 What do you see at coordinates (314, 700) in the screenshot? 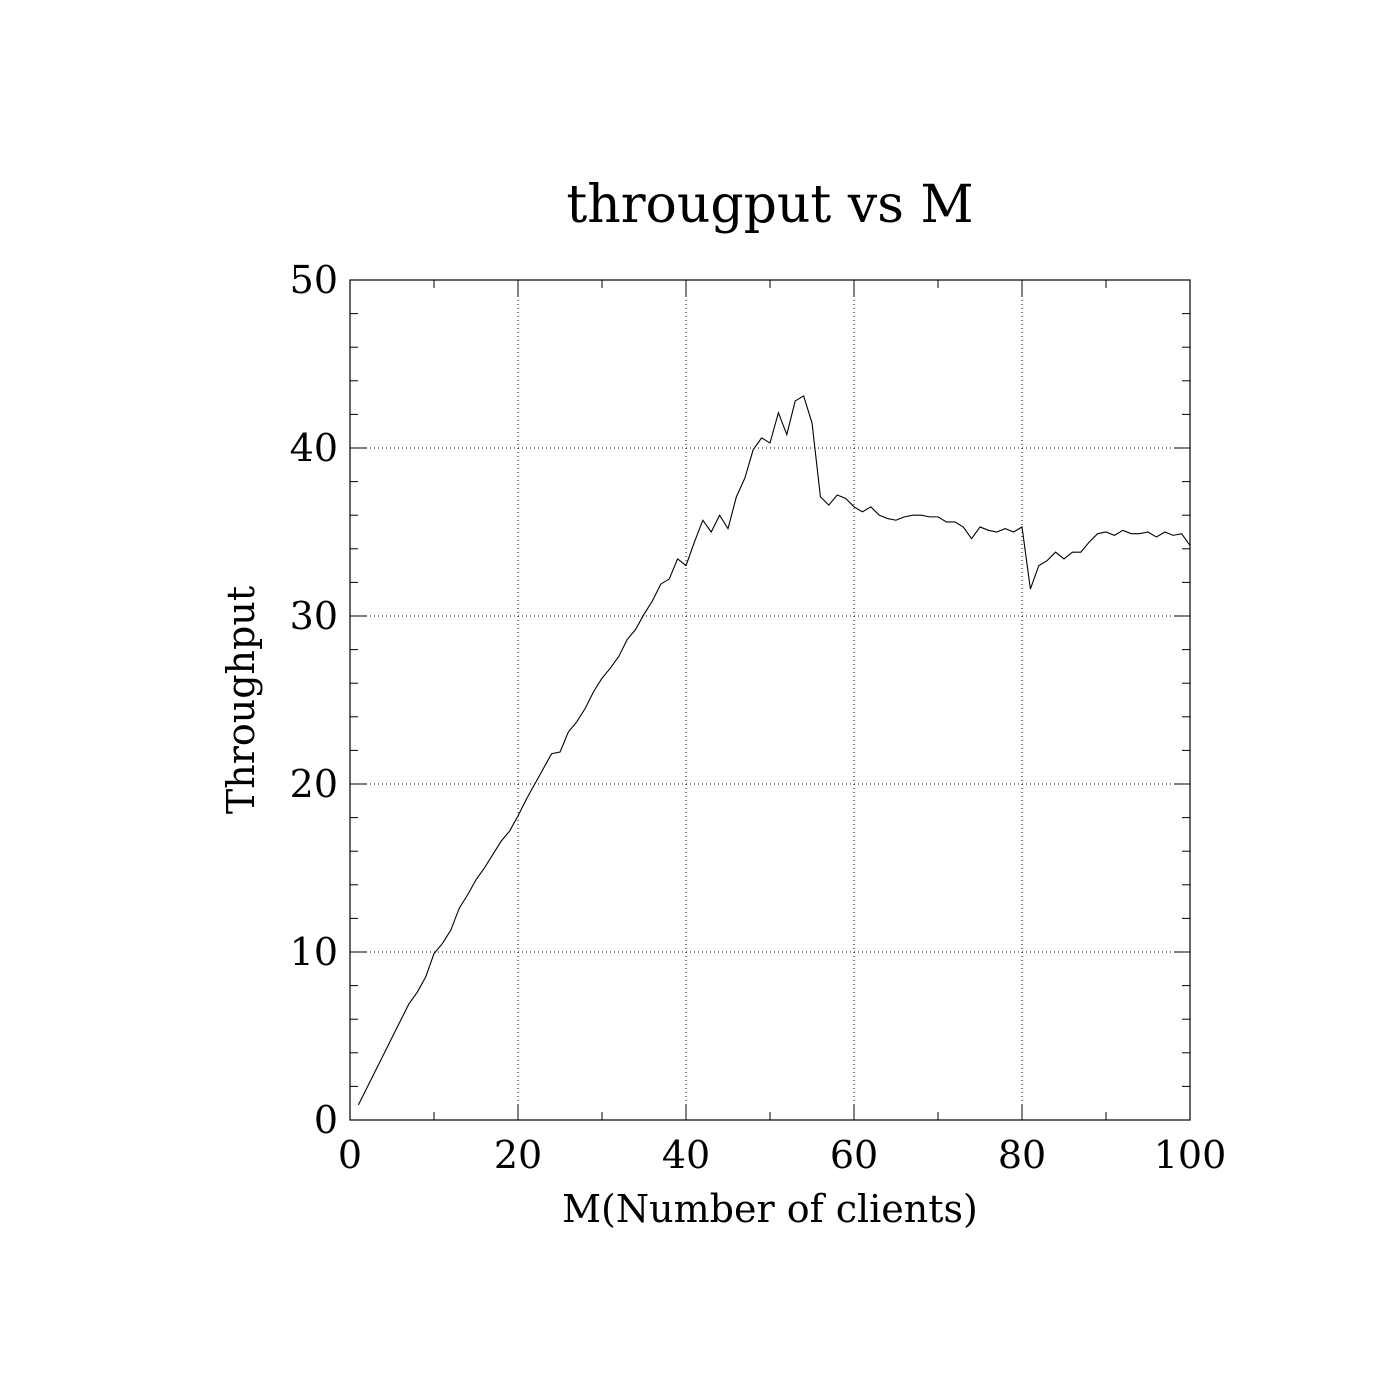
I see `y-tick-labels: 0 10 20 30 40 50` at bounding box center [314, 700].